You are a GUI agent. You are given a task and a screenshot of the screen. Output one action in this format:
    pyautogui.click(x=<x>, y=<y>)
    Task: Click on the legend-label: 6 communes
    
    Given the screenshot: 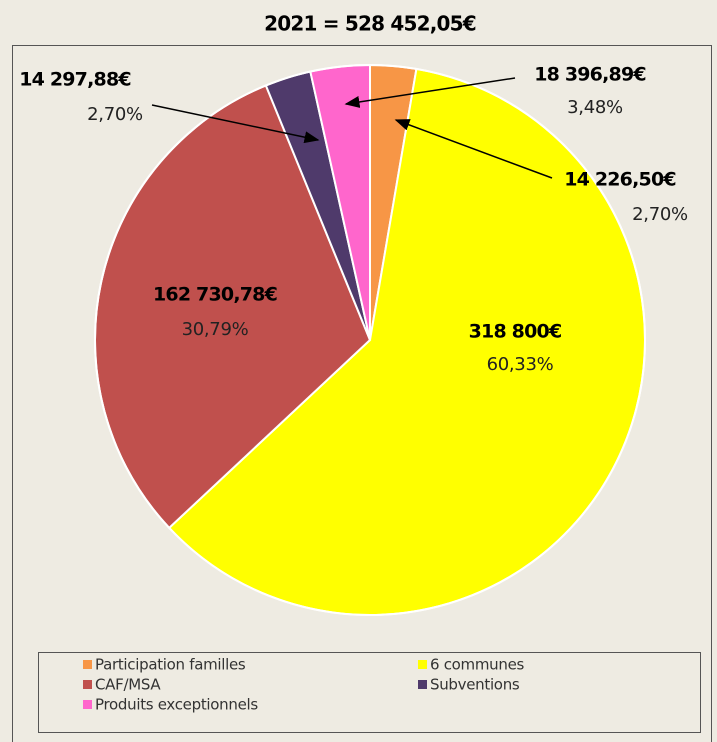 What is the action you would take?
    pyautogui.click(x=477, y=665)
    